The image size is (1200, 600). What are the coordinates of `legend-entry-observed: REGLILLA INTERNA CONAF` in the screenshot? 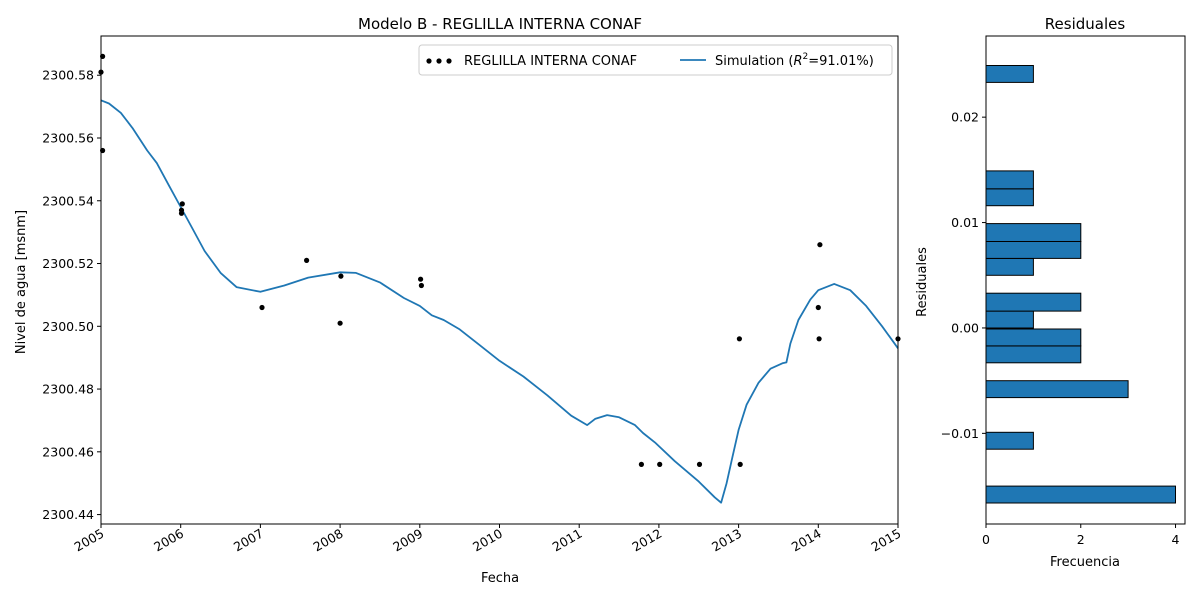 It's located at (531, 61).